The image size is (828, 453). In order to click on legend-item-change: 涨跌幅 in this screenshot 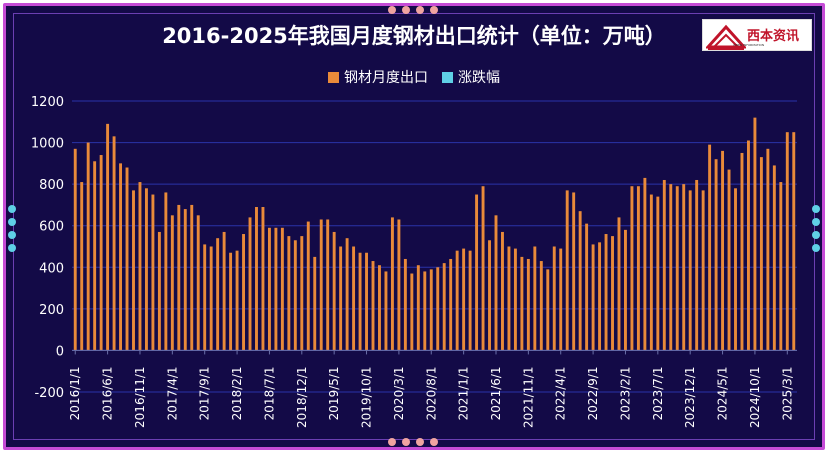, I will do `click(471, 77)`.